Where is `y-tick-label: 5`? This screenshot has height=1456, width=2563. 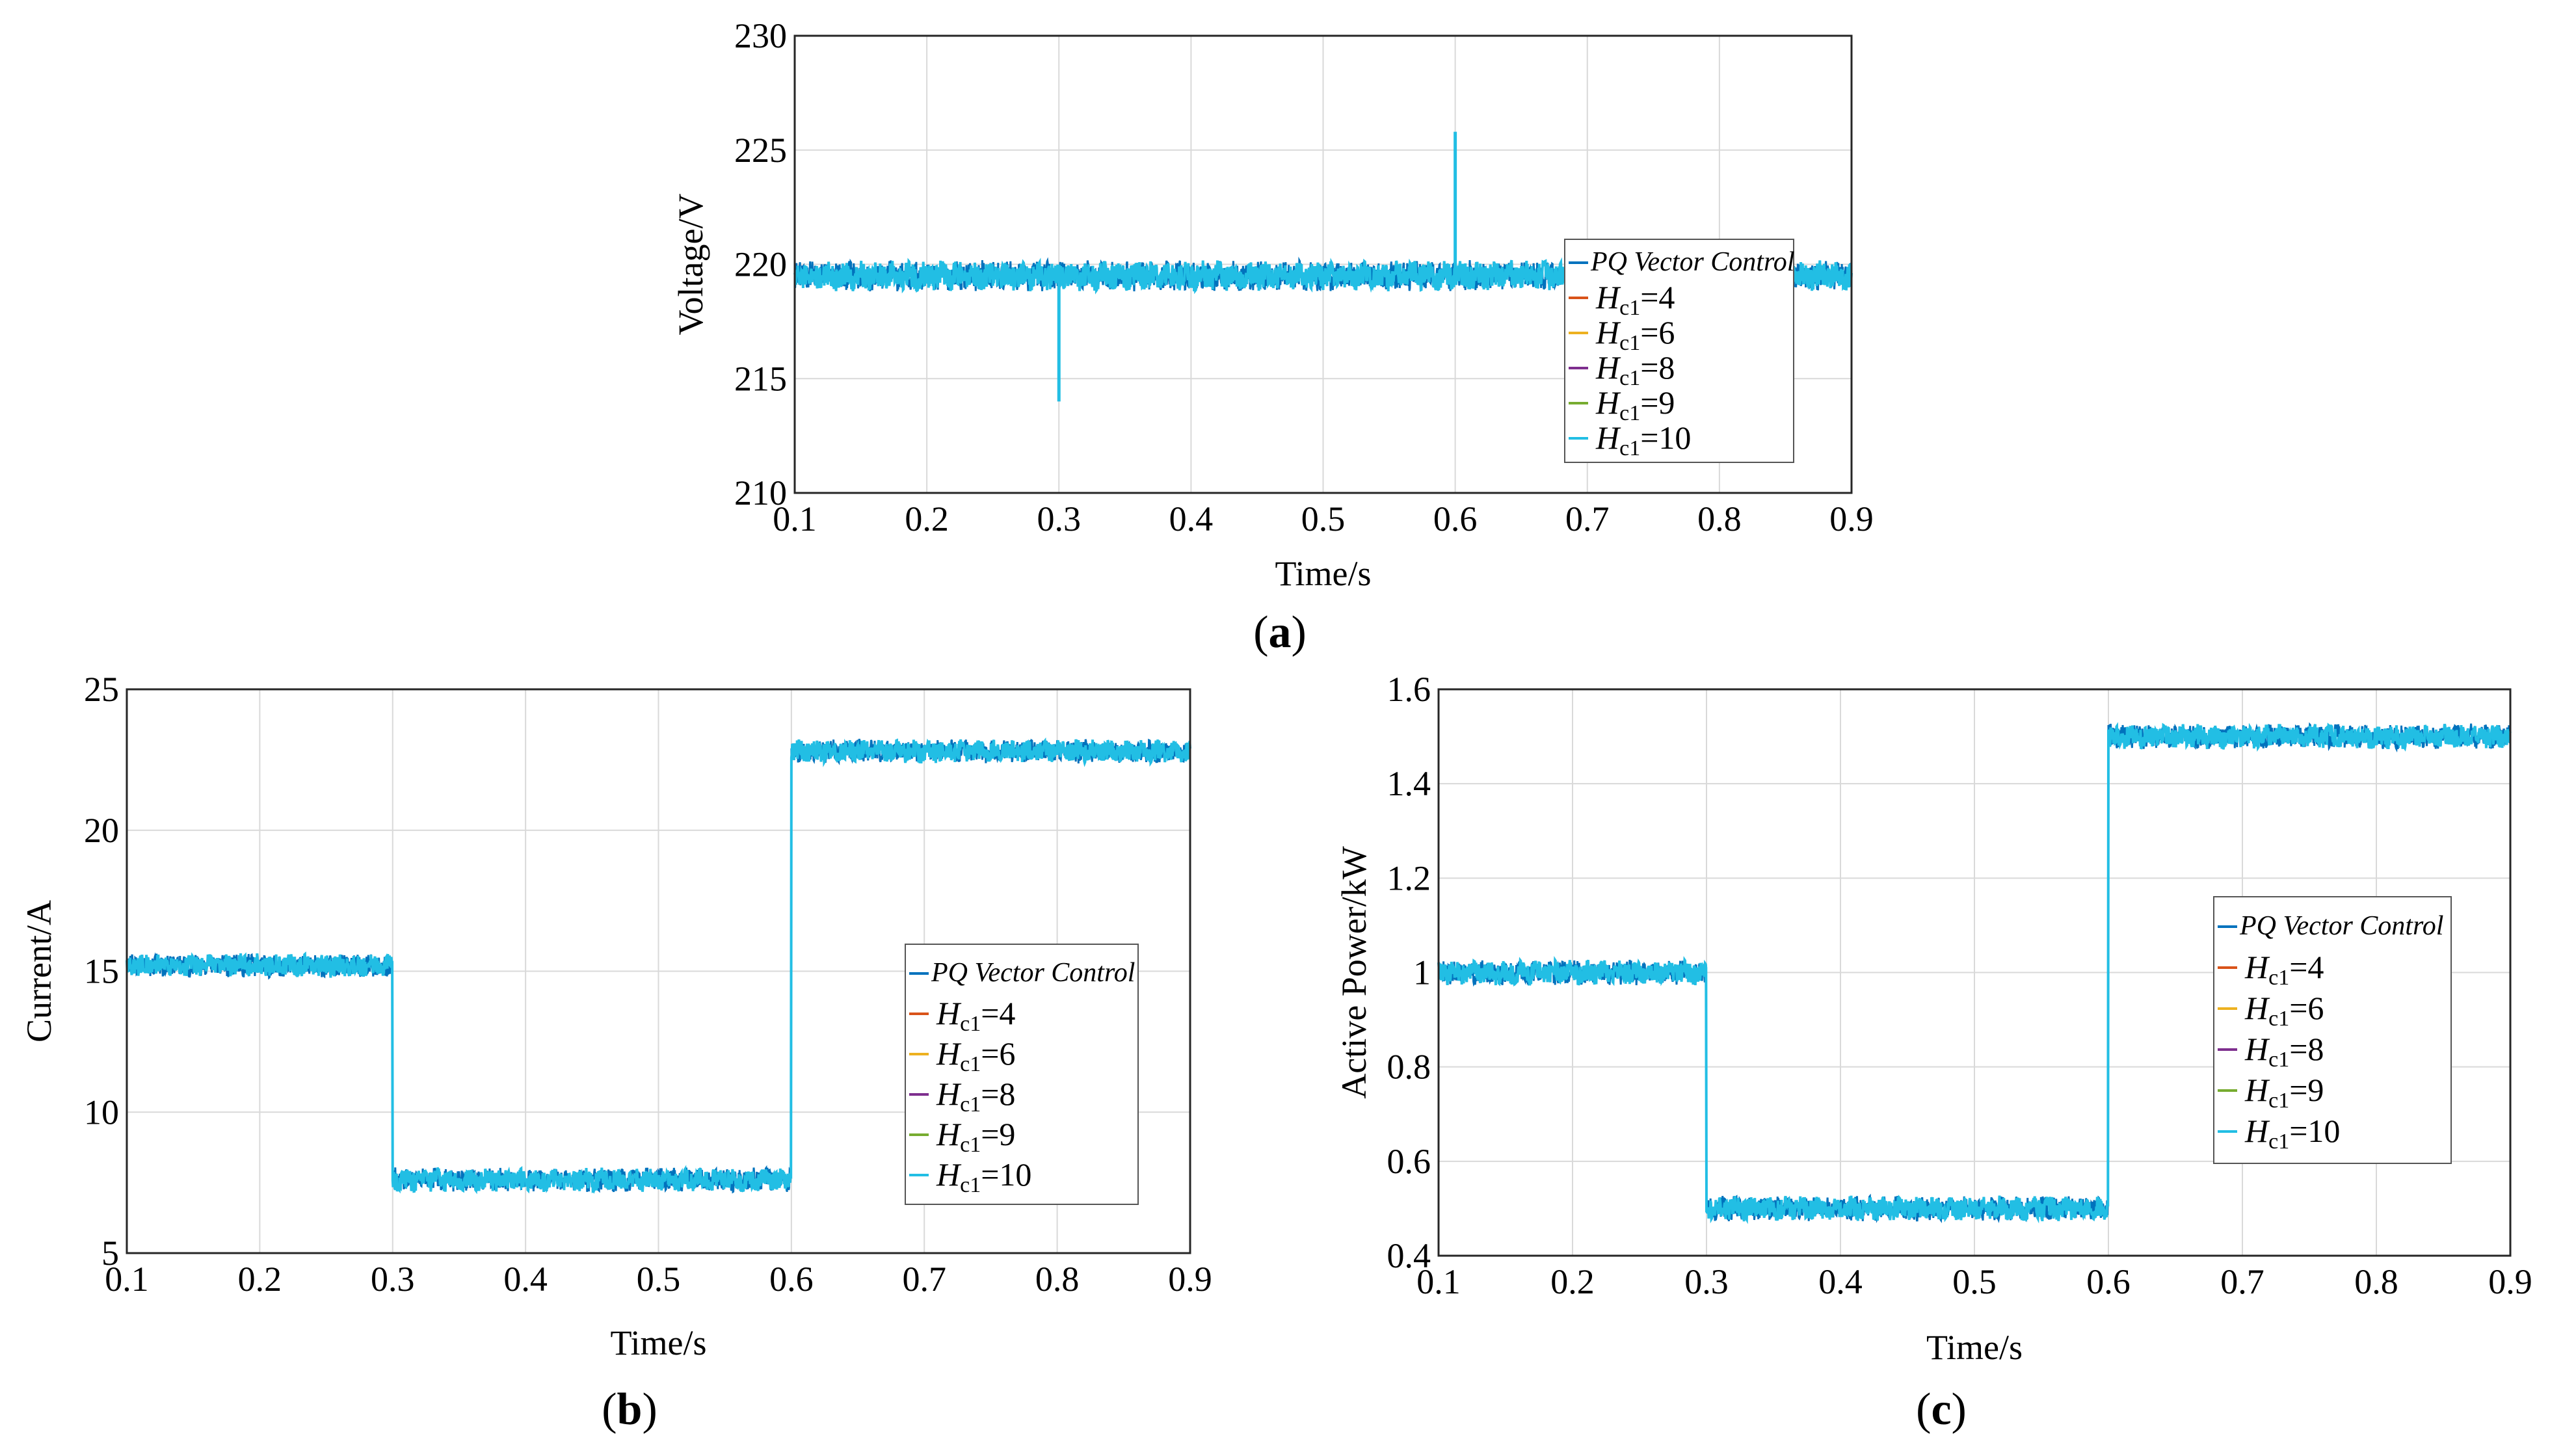 y-tick-label: 5 is located at coordinates (110, 1254).